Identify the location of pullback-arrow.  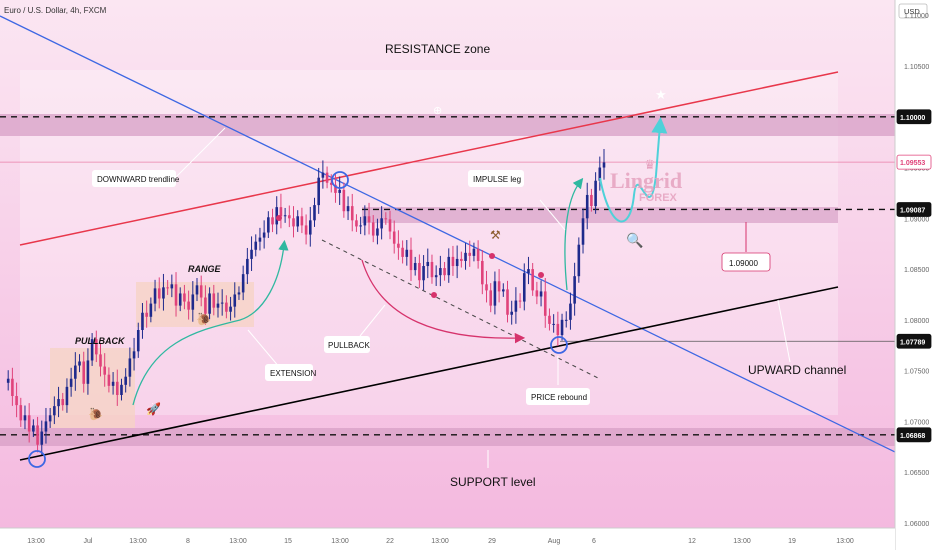
(443, 301).